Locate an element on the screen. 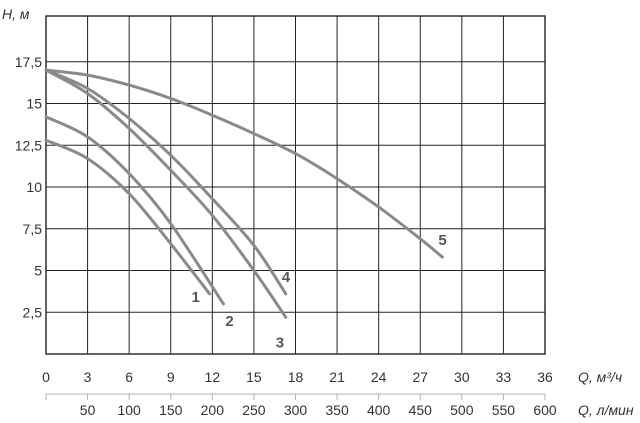  x2-tick-label: 350 is located at coordinates (337, 410).